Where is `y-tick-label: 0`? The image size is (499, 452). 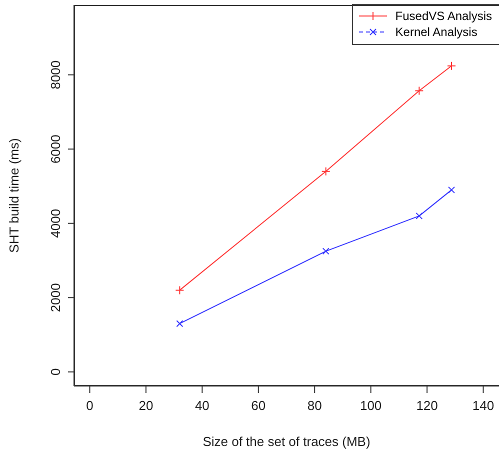 y-tick-label: 0 is located at coordinates (55, 372).